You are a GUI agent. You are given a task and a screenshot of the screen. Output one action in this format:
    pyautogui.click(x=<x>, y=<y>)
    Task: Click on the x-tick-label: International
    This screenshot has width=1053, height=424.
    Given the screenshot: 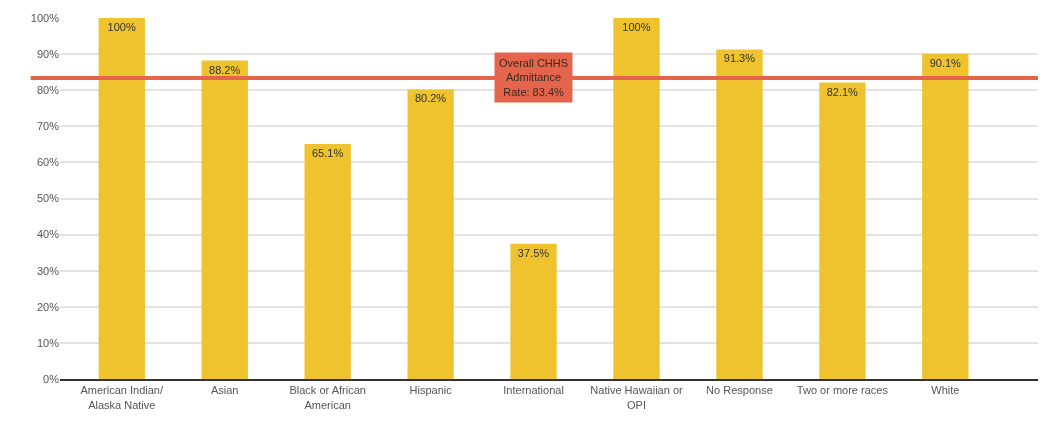 What is the action you would take?
    pyautogui.click(x=533, y=390)
    